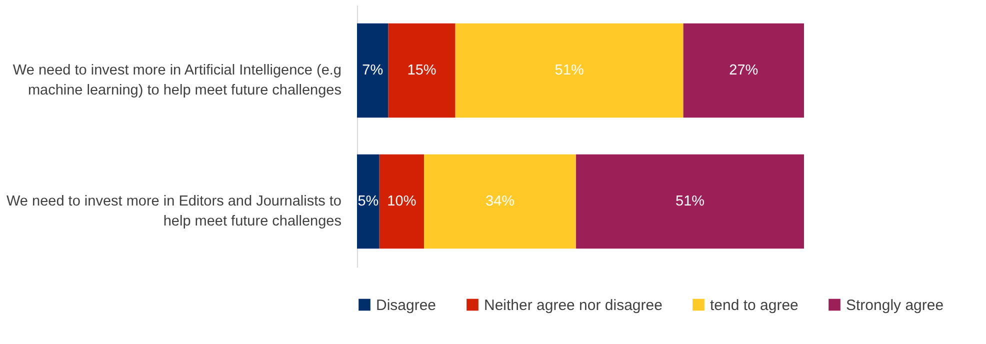 This screenshot has width=986, height=344. I want to click on data-label: 15%, so click(421, 70).